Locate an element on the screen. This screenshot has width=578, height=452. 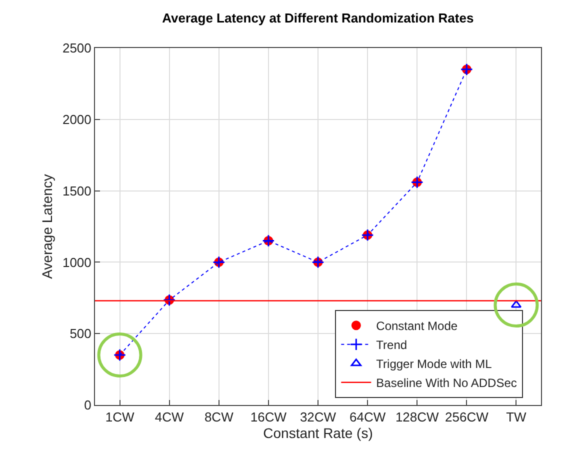
x-tick-label: 128CW is located at coordinates (417, 417).